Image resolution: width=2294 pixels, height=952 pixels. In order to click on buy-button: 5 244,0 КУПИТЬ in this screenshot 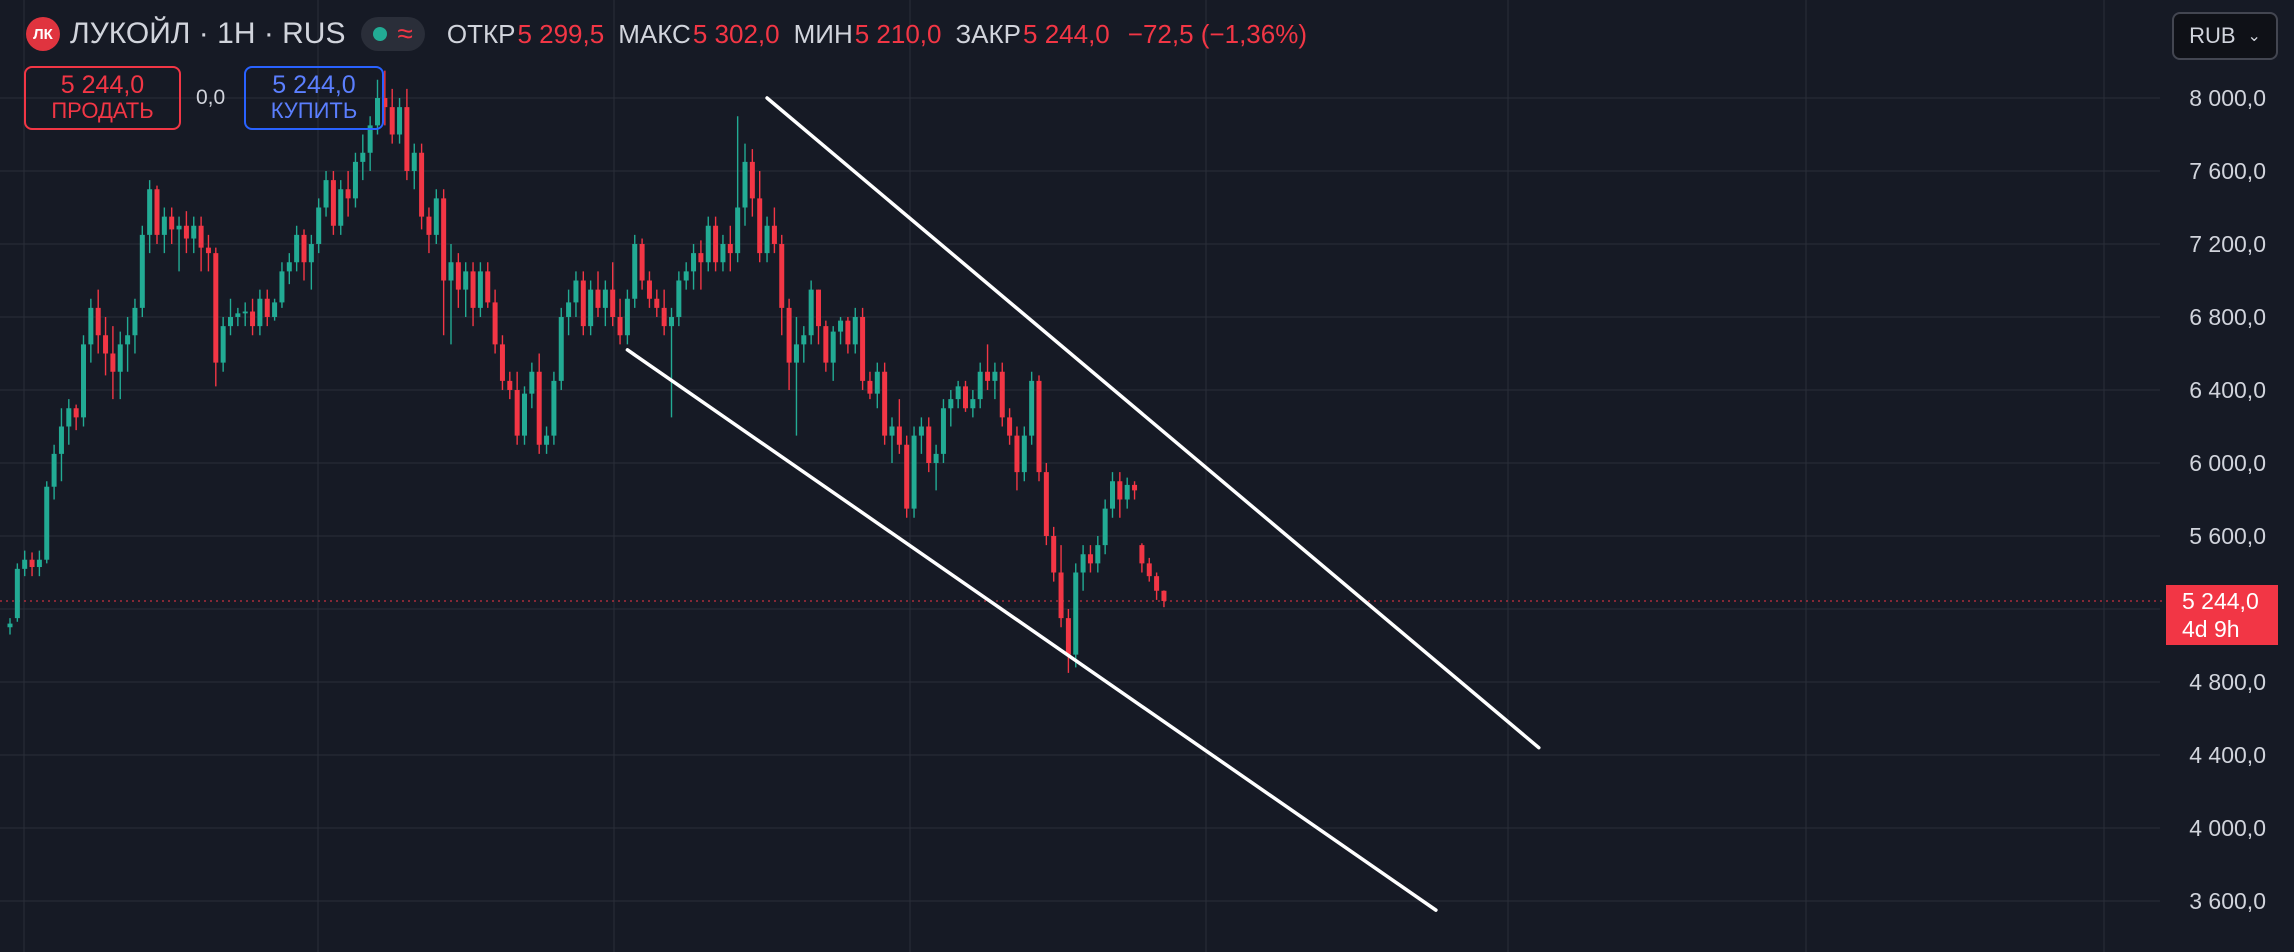, I will do `click(314, 98)`.